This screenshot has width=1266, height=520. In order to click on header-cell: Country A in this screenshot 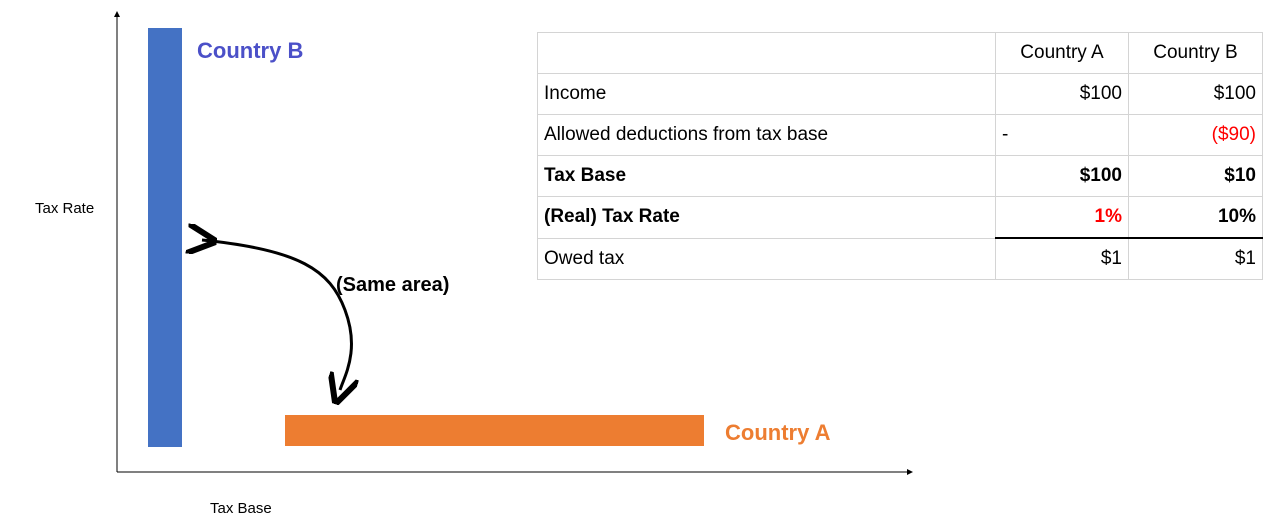, I will do `click(1062, 53)`.